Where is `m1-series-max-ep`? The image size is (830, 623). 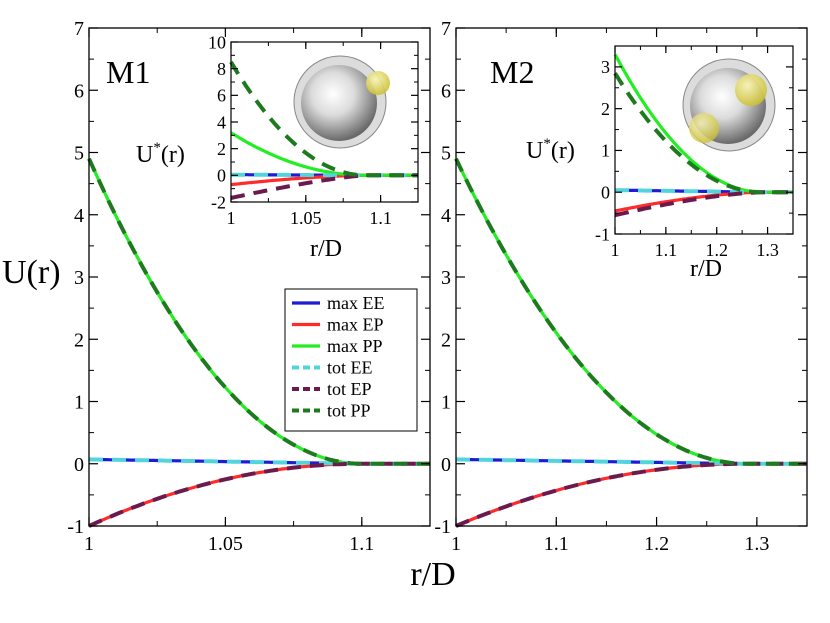
m1-series-max-ep is located at coordinates (259, 495).